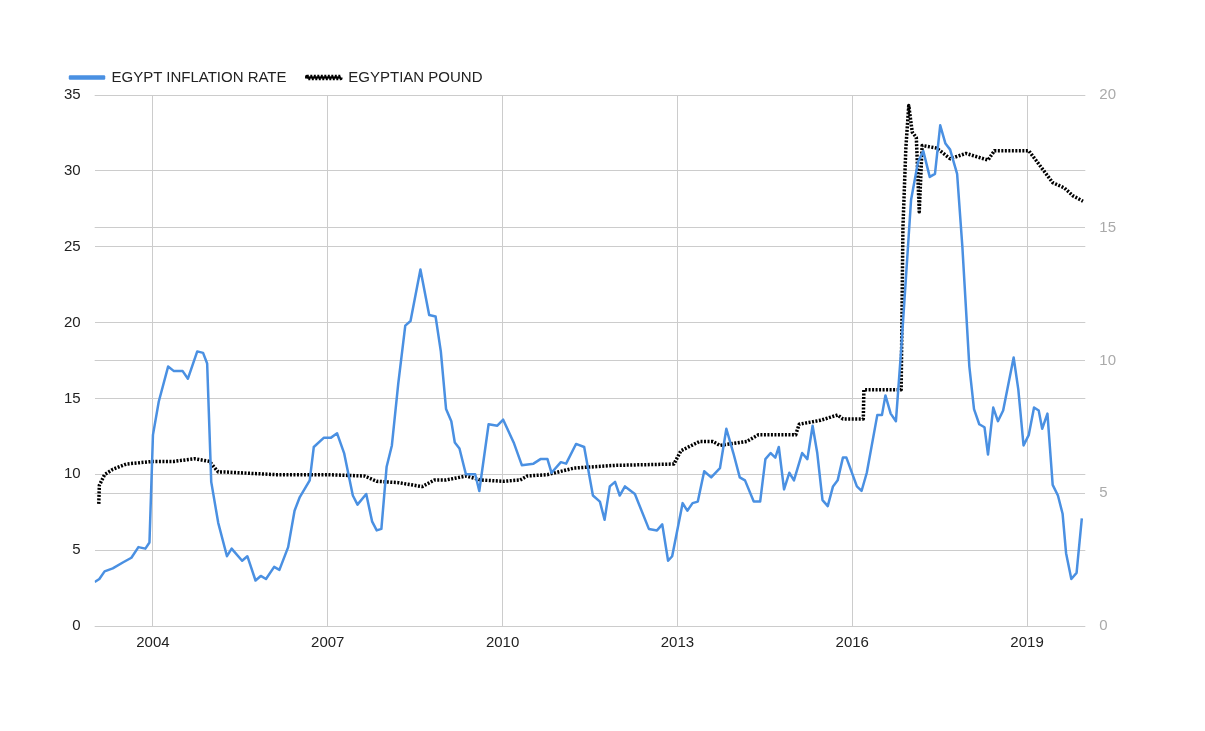 The height and width of the screenshot is (731, 1205). What do you see at coordinates (502, 642) in the screenshot?
I see `x-tick-label: 2010` at bounding box center [502, 642].